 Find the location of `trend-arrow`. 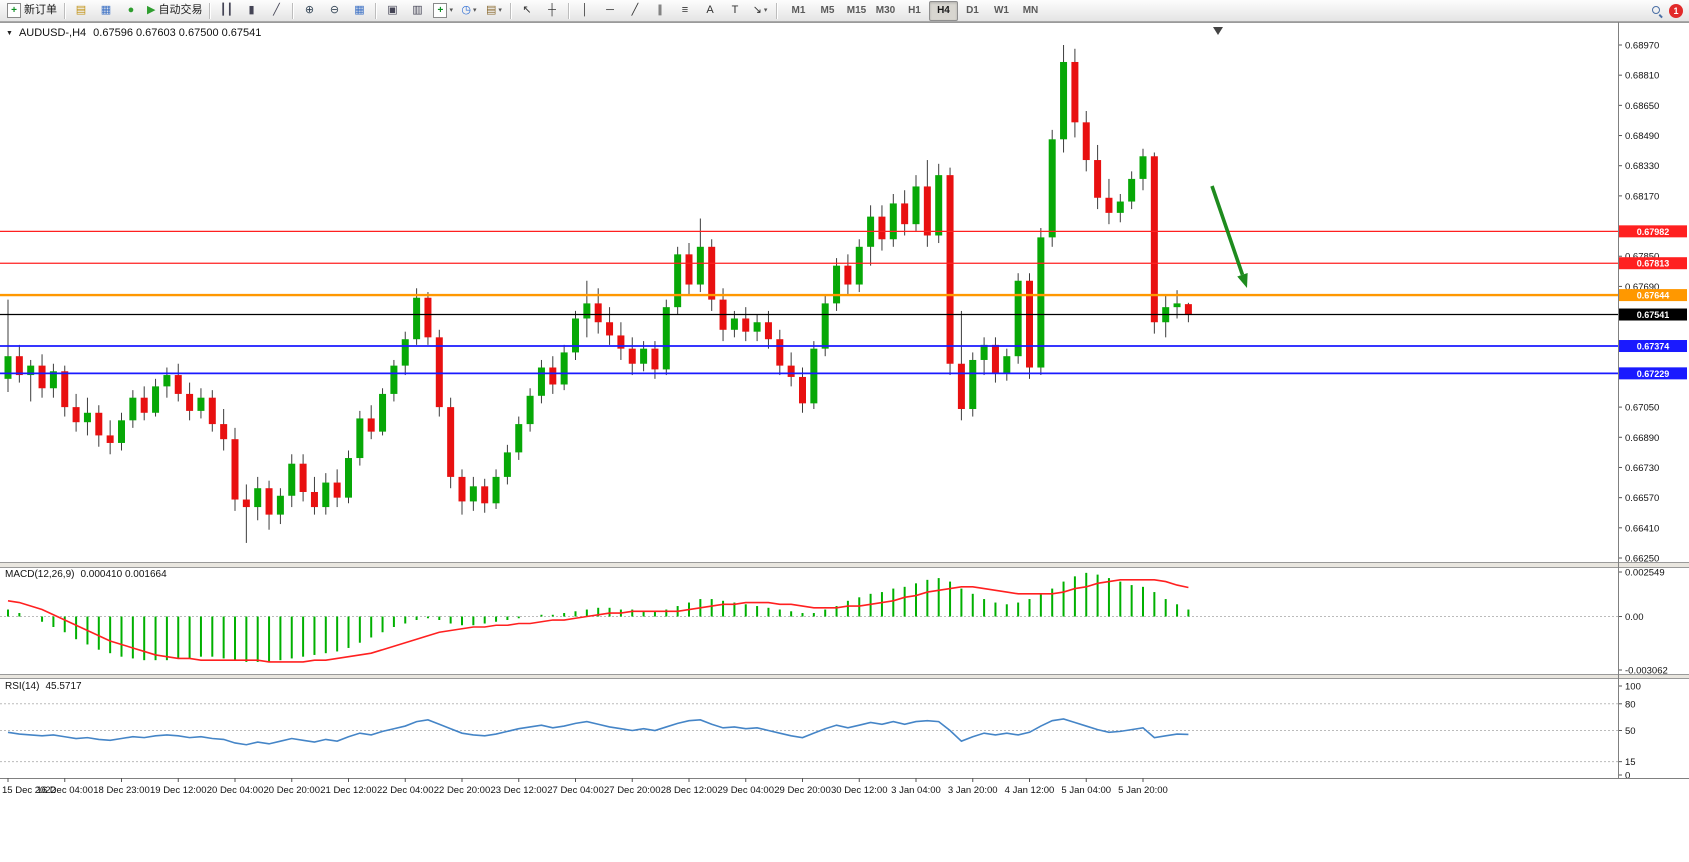

trend-arrow is located at coordinates (1227, 230).